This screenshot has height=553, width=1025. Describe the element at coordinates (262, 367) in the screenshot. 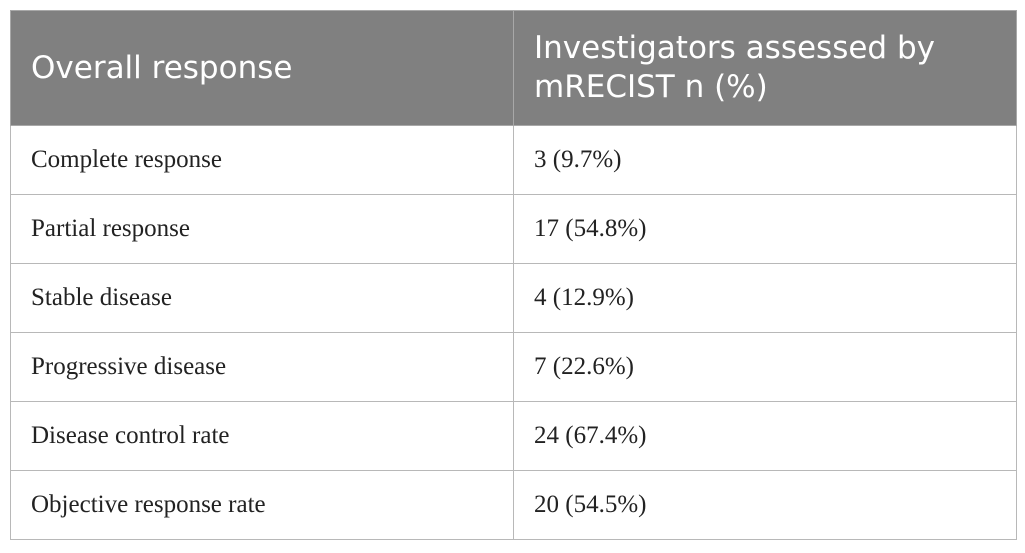

I see `row-label: Progressive disease` at that location.